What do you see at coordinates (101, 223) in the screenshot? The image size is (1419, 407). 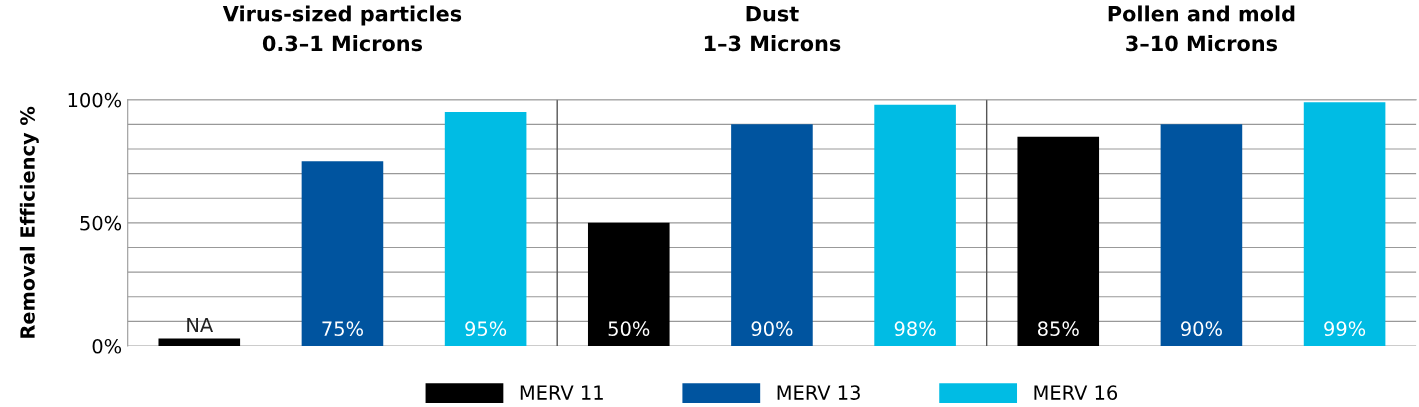 I see `y-tick-label: 50%` at bounding box center [101, 223].